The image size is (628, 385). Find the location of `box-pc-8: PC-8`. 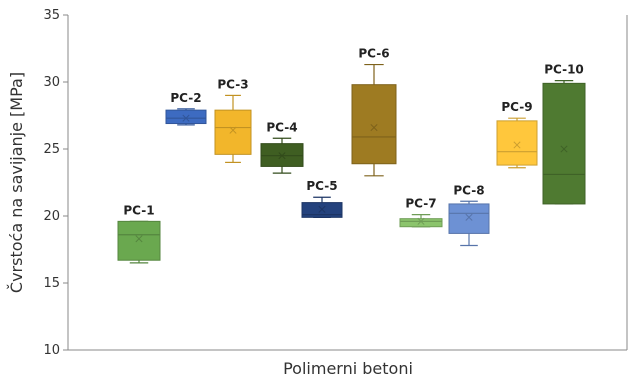

box-pc-8: PC-8 is located at coordinates (469, 215).